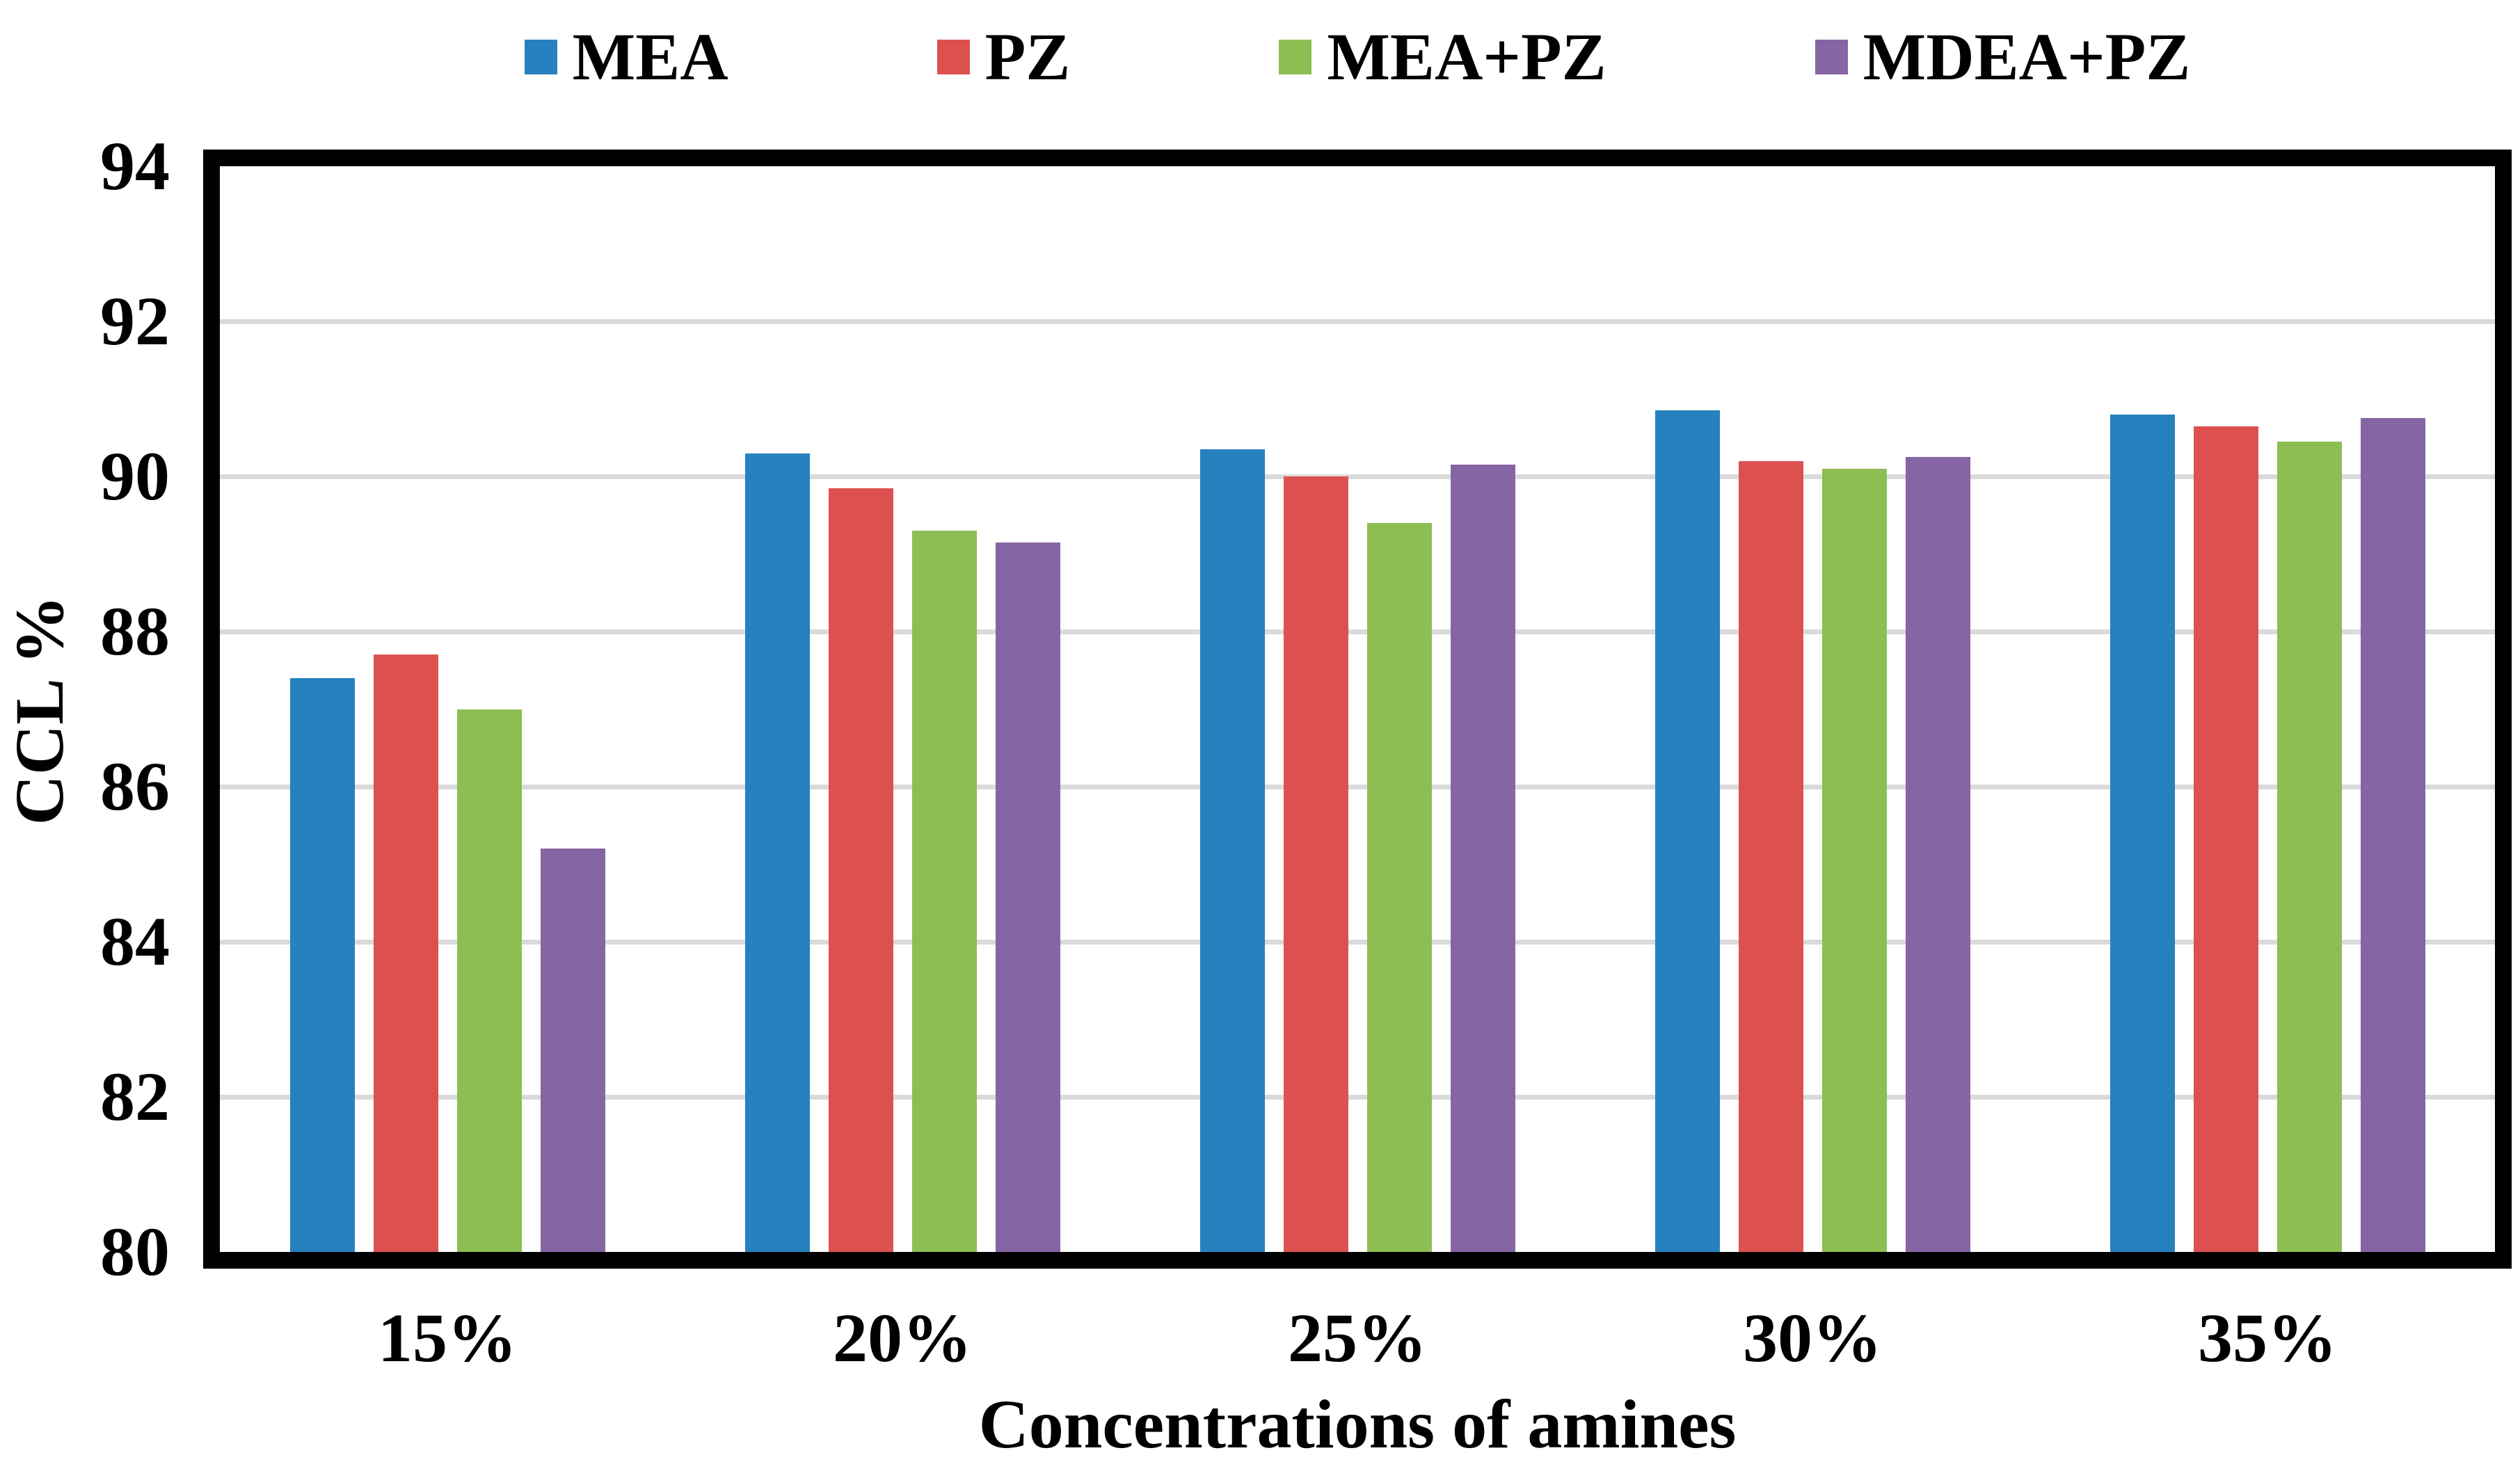 The image size is (2520, 1478). Describe the element at coordinates (489, 980) in the screenshot. I see `bar-mea+pz-15%` at that location.